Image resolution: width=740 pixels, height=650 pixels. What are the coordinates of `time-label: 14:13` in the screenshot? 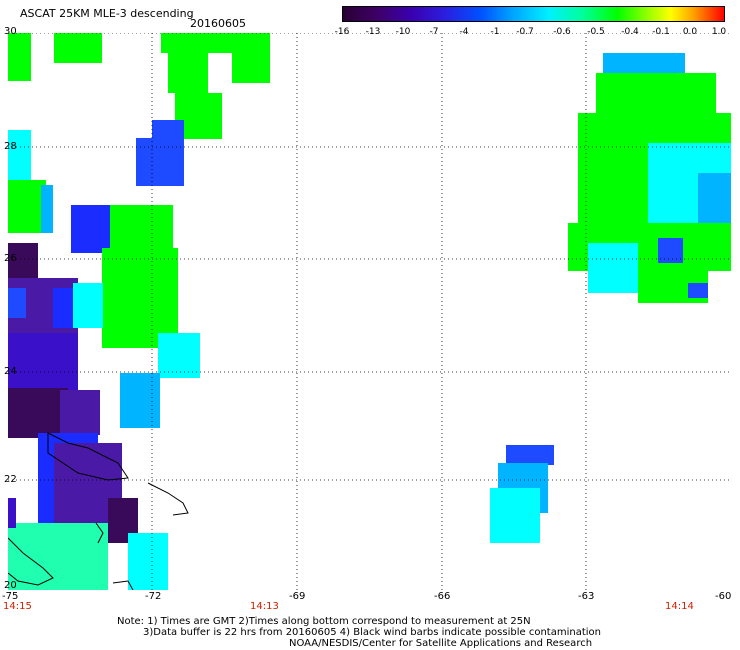 It's located at (264, 606).